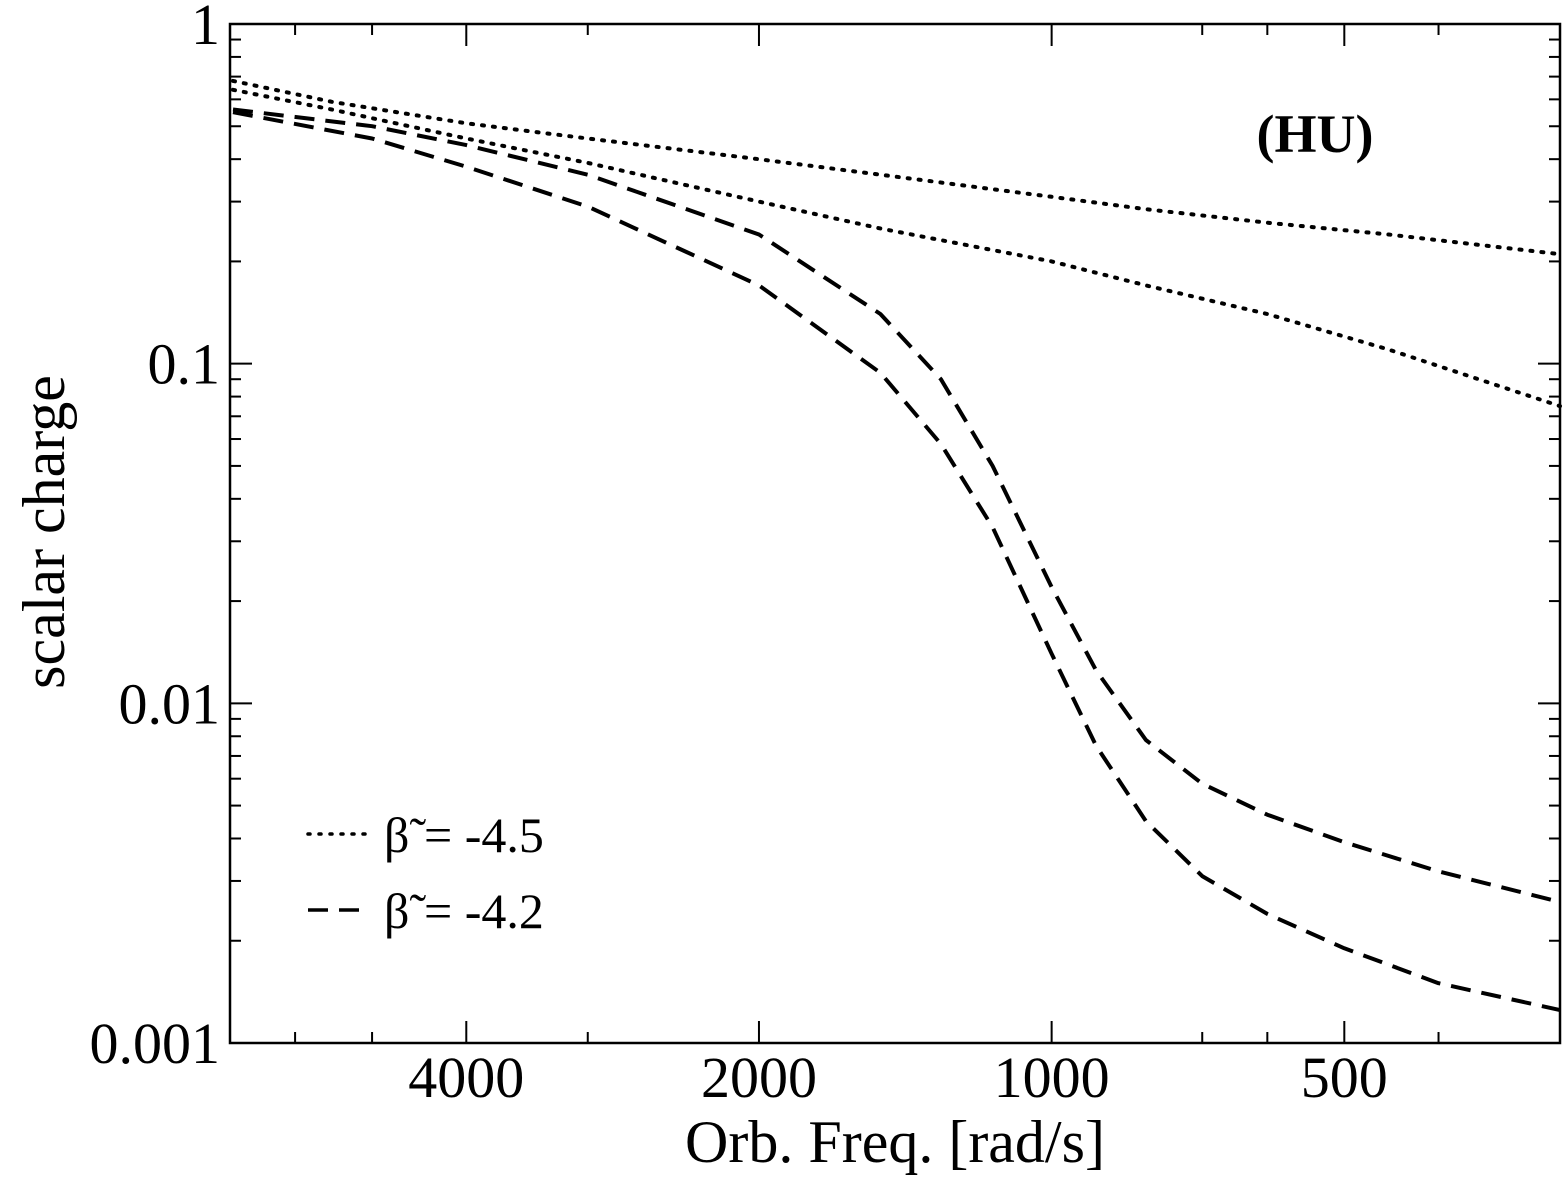 Image resolution: width=1565 pixels, height=1181 pixels. Describe the element at coordinates (759, 1077) in the screenshot. I see `x-tick-label: 2000` at that location.